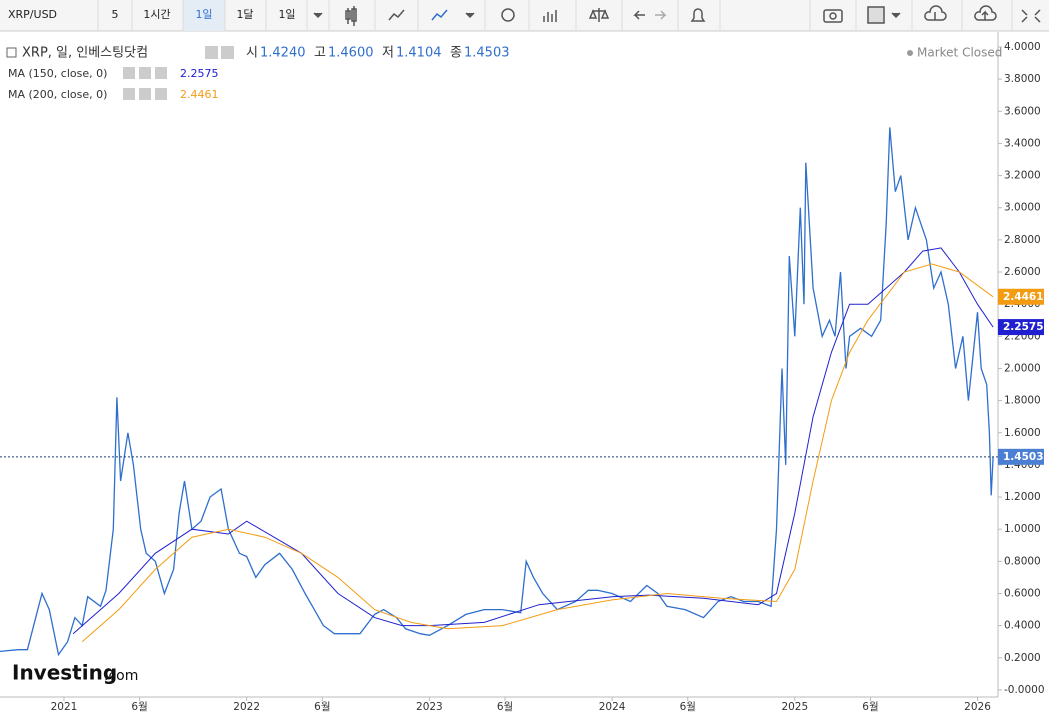 The image size is (1049, 717). Describe the element at coordinates (1022, 176) in the screenshot. I see `y-tick-label: 3.2000` at that location.